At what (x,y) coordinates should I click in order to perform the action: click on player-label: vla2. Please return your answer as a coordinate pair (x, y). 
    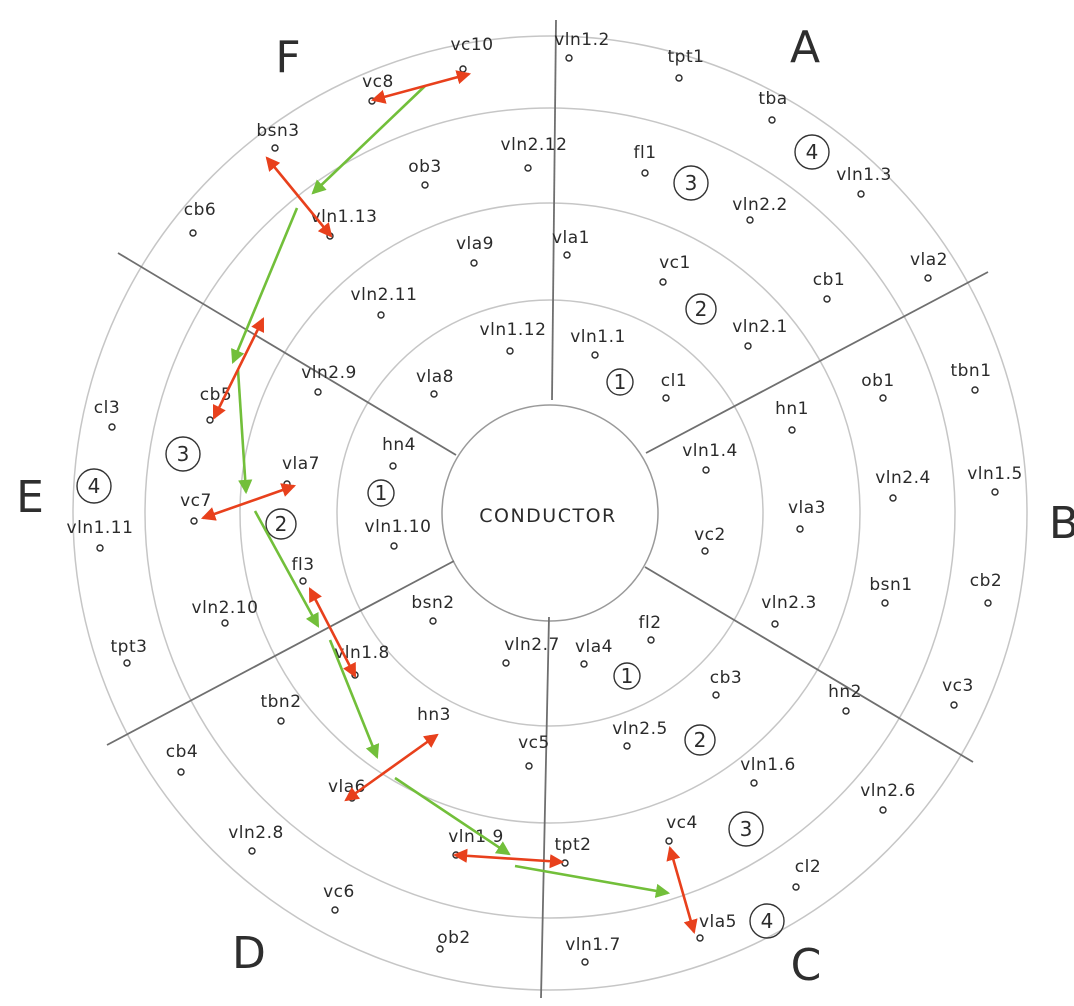
    Looking at the image, I should click on (929, 260).